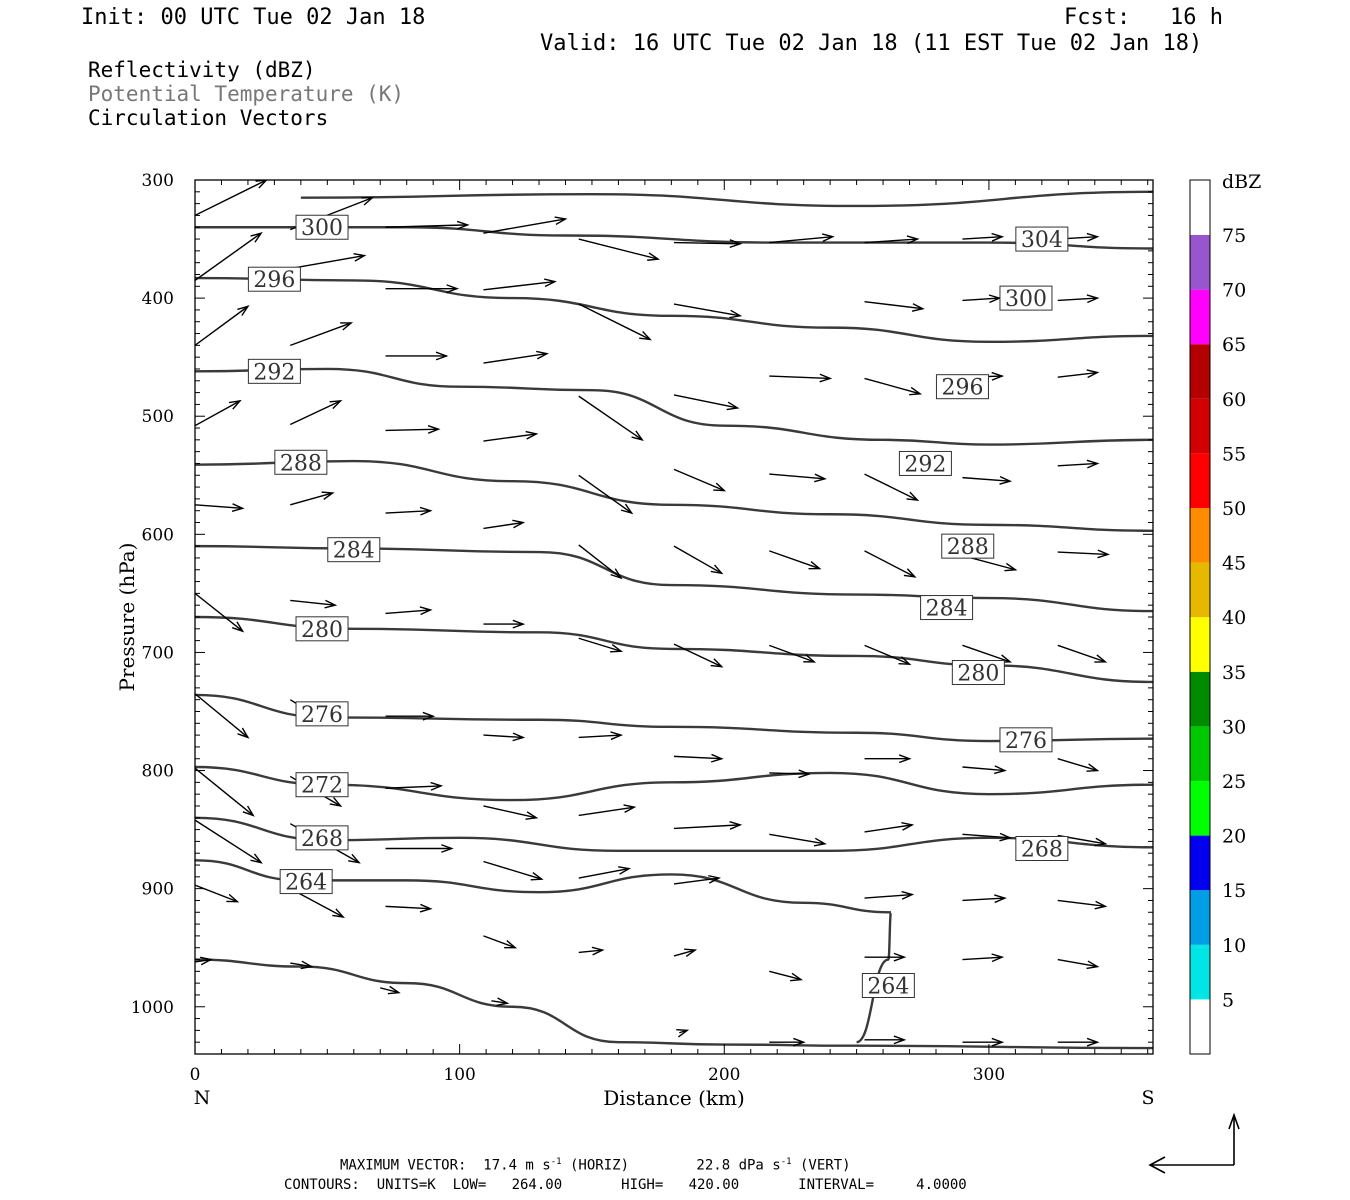  What do you see at coordinates (158, 299) in the screenshot?
I see `y-tick-label: 400` at bounding box center [158, 299].